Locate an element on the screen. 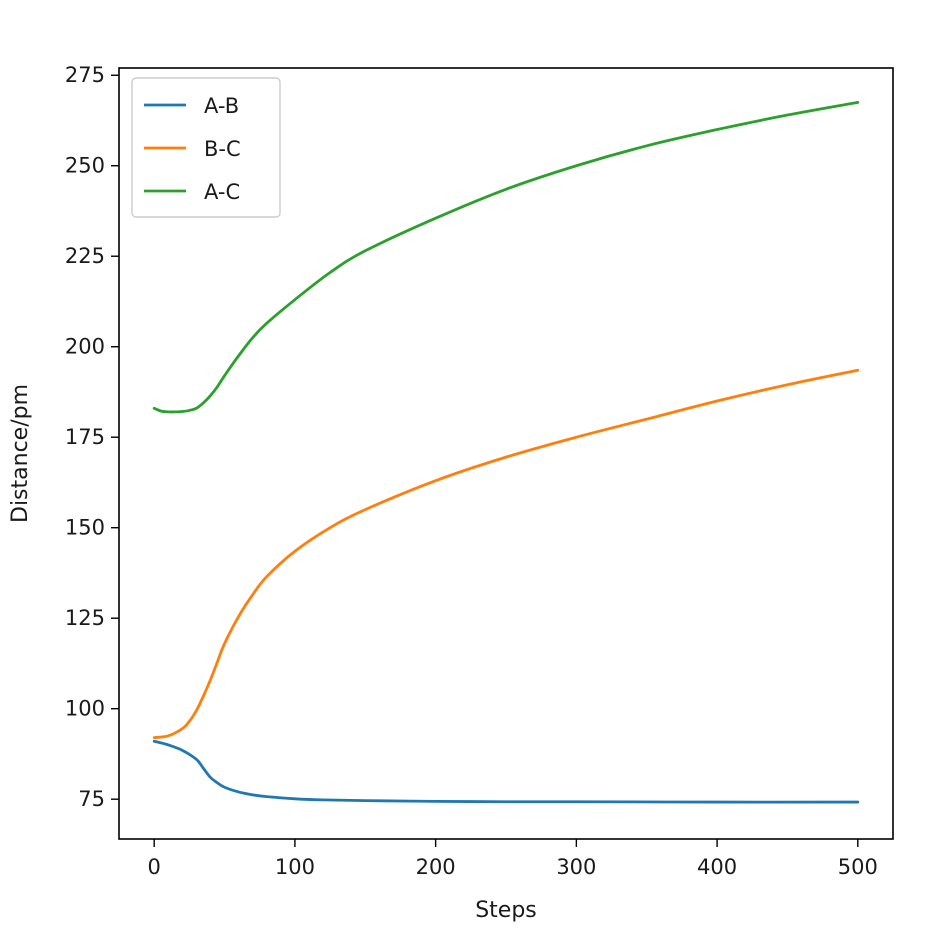 Image resolution: width=950 pixels, height=950 pixels. y-tick-label: 175 is located at coordinates (85, 437).